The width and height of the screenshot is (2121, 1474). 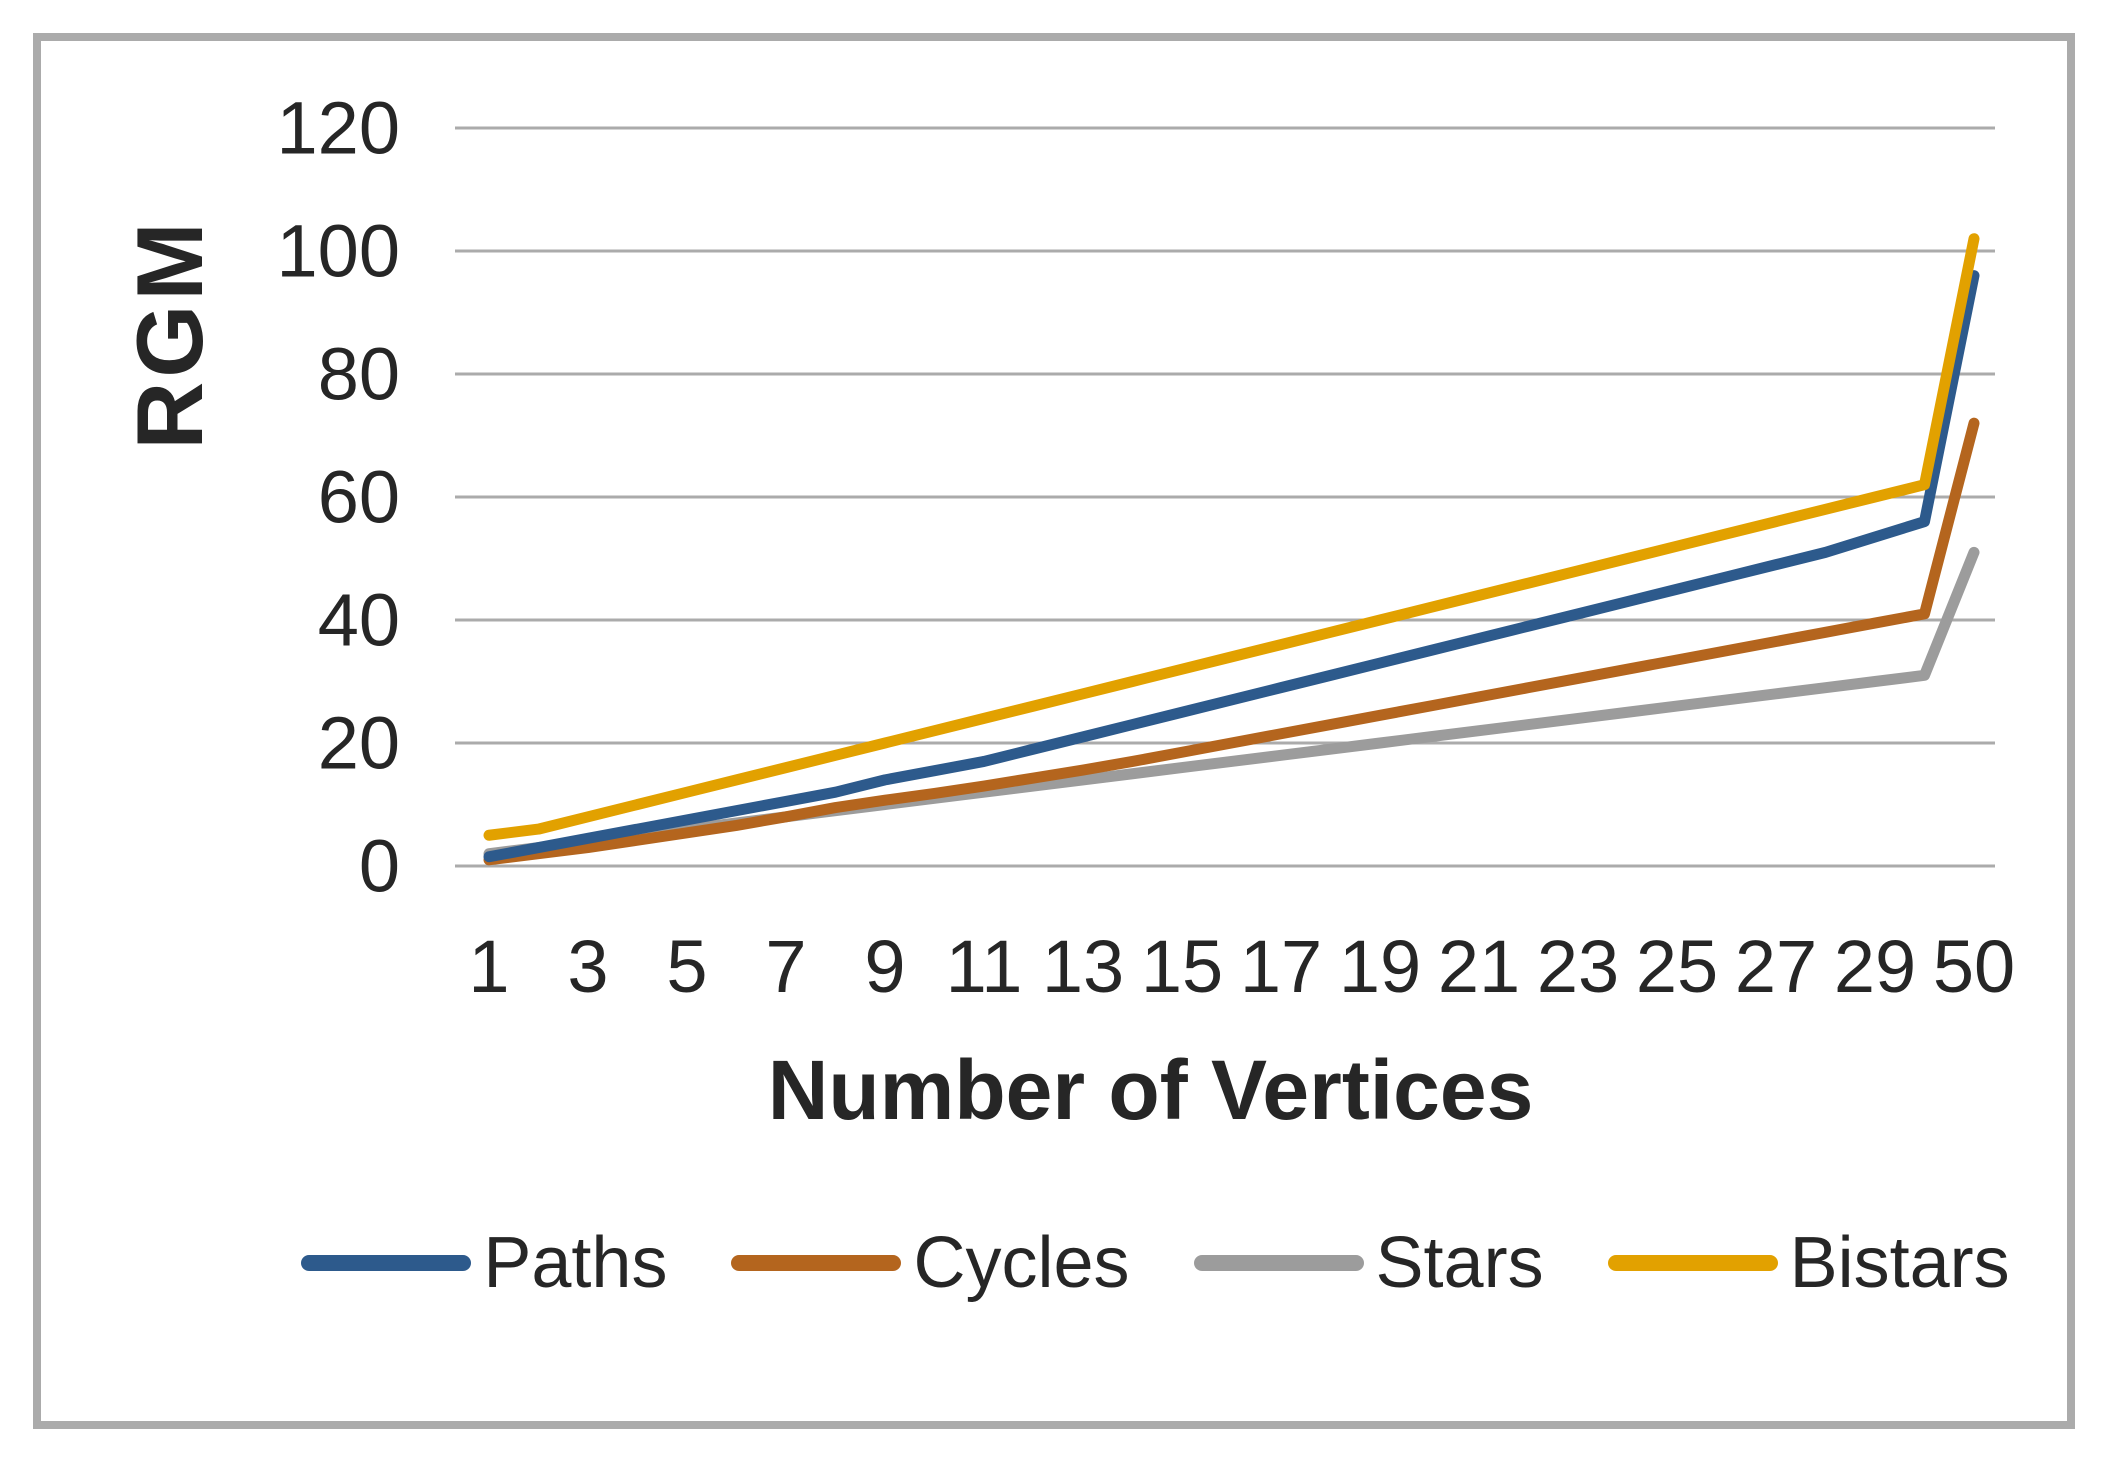 What do you see at coordinates (1278, 1263) in the screenshot?
I see `legend-swatch-stars` at bounding box center [1278, 1263].